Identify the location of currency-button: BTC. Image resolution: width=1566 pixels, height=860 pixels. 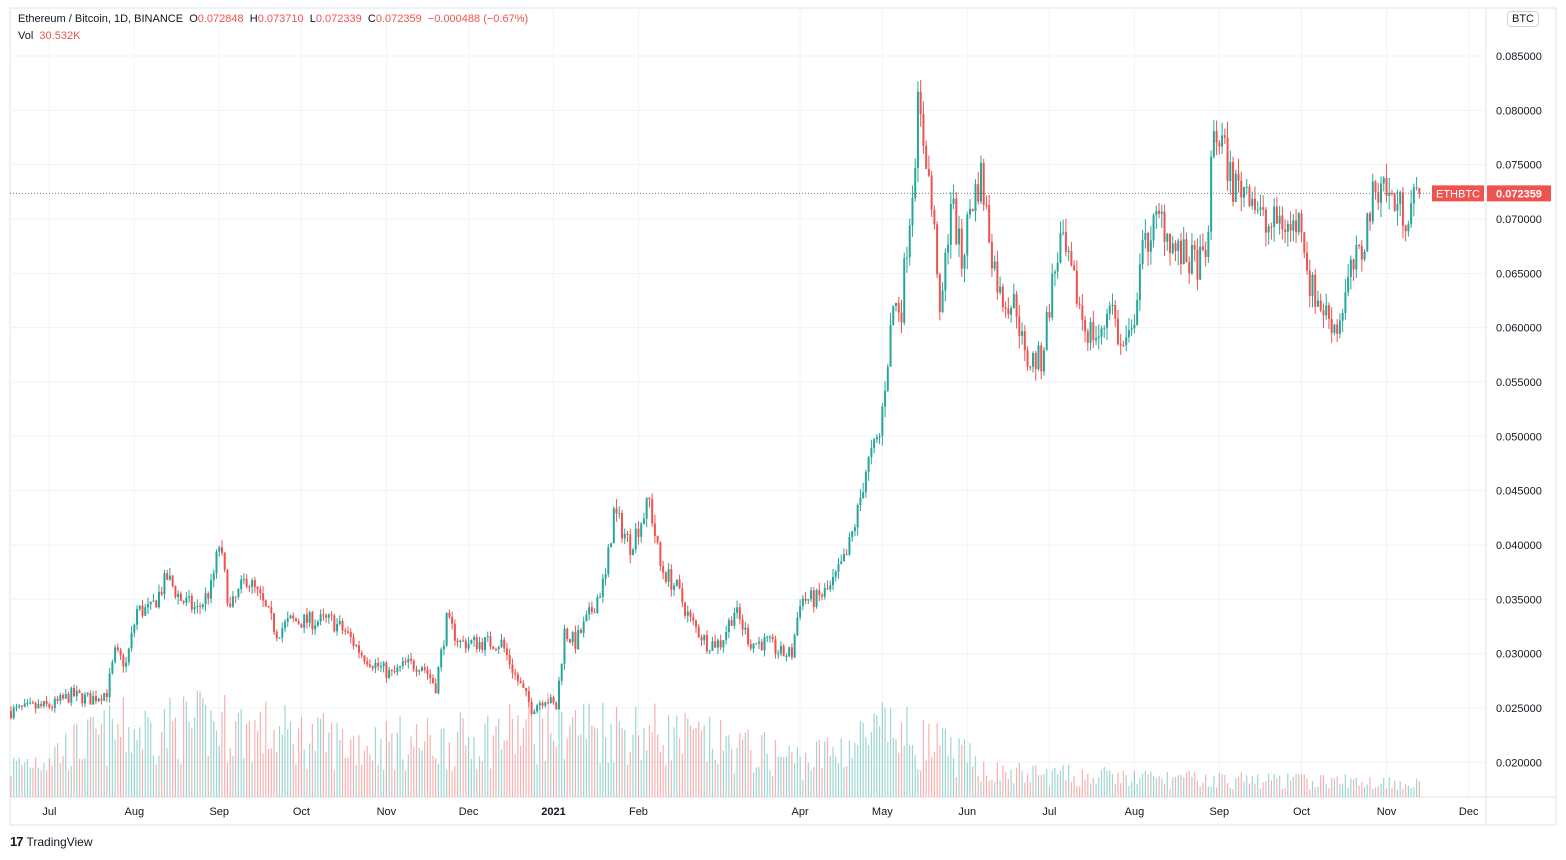
(1523, 19).